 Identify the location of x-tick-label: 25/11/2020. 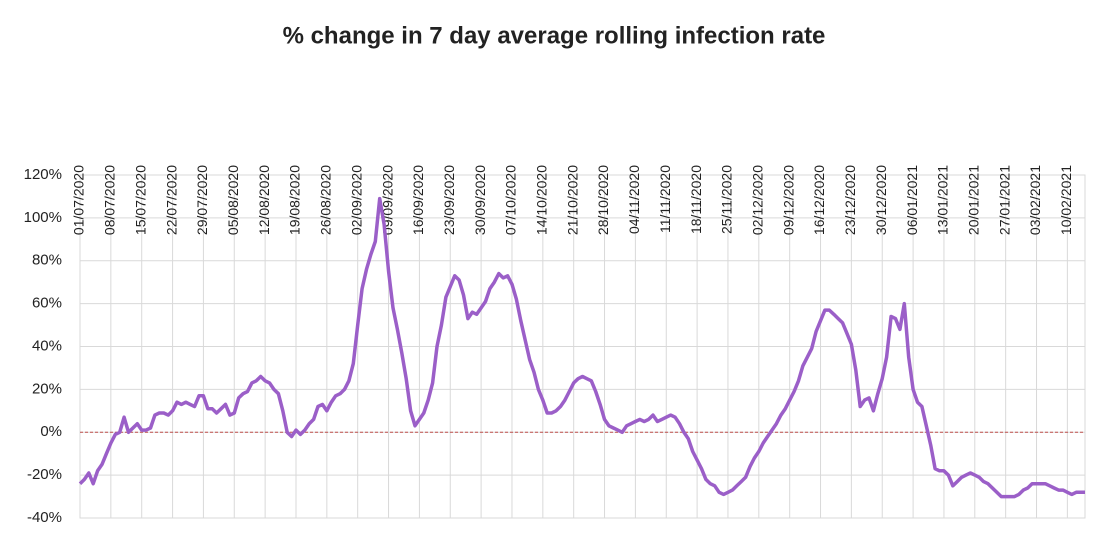
(727, 199).